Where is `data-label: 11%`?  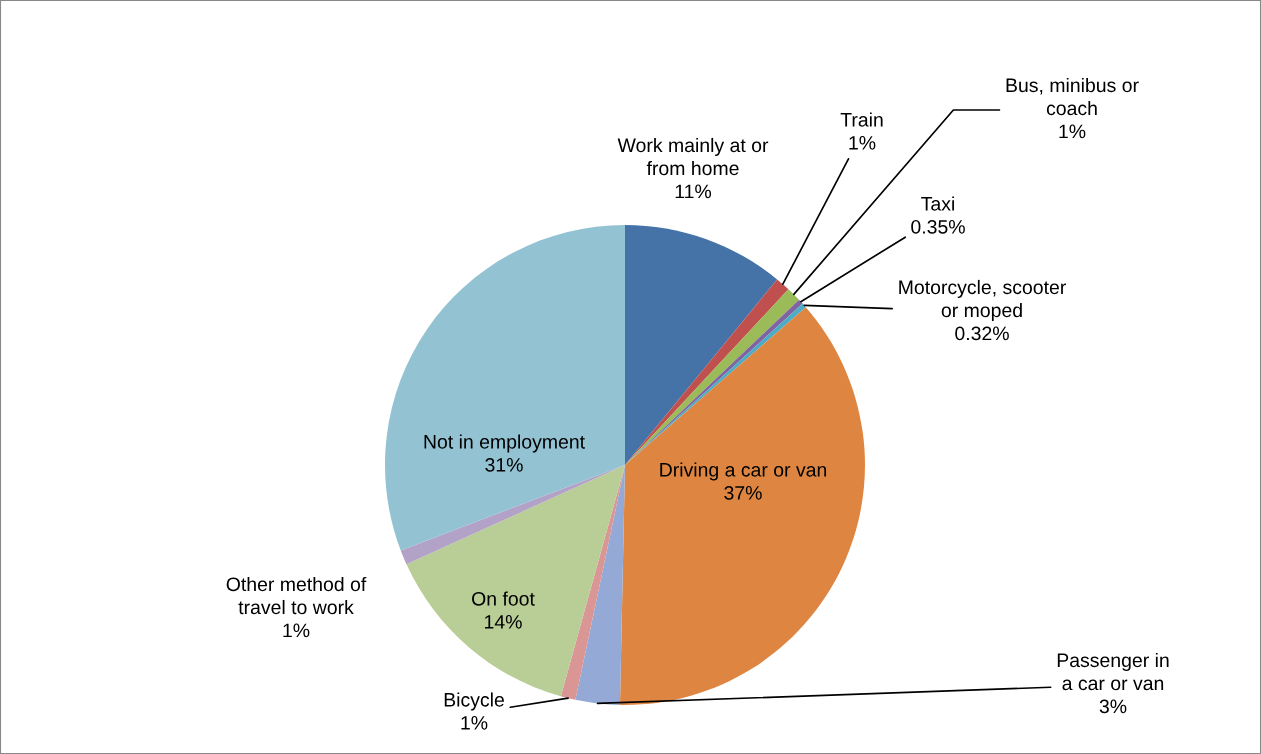 data-label: 11% is located at coordinates (693, 191).